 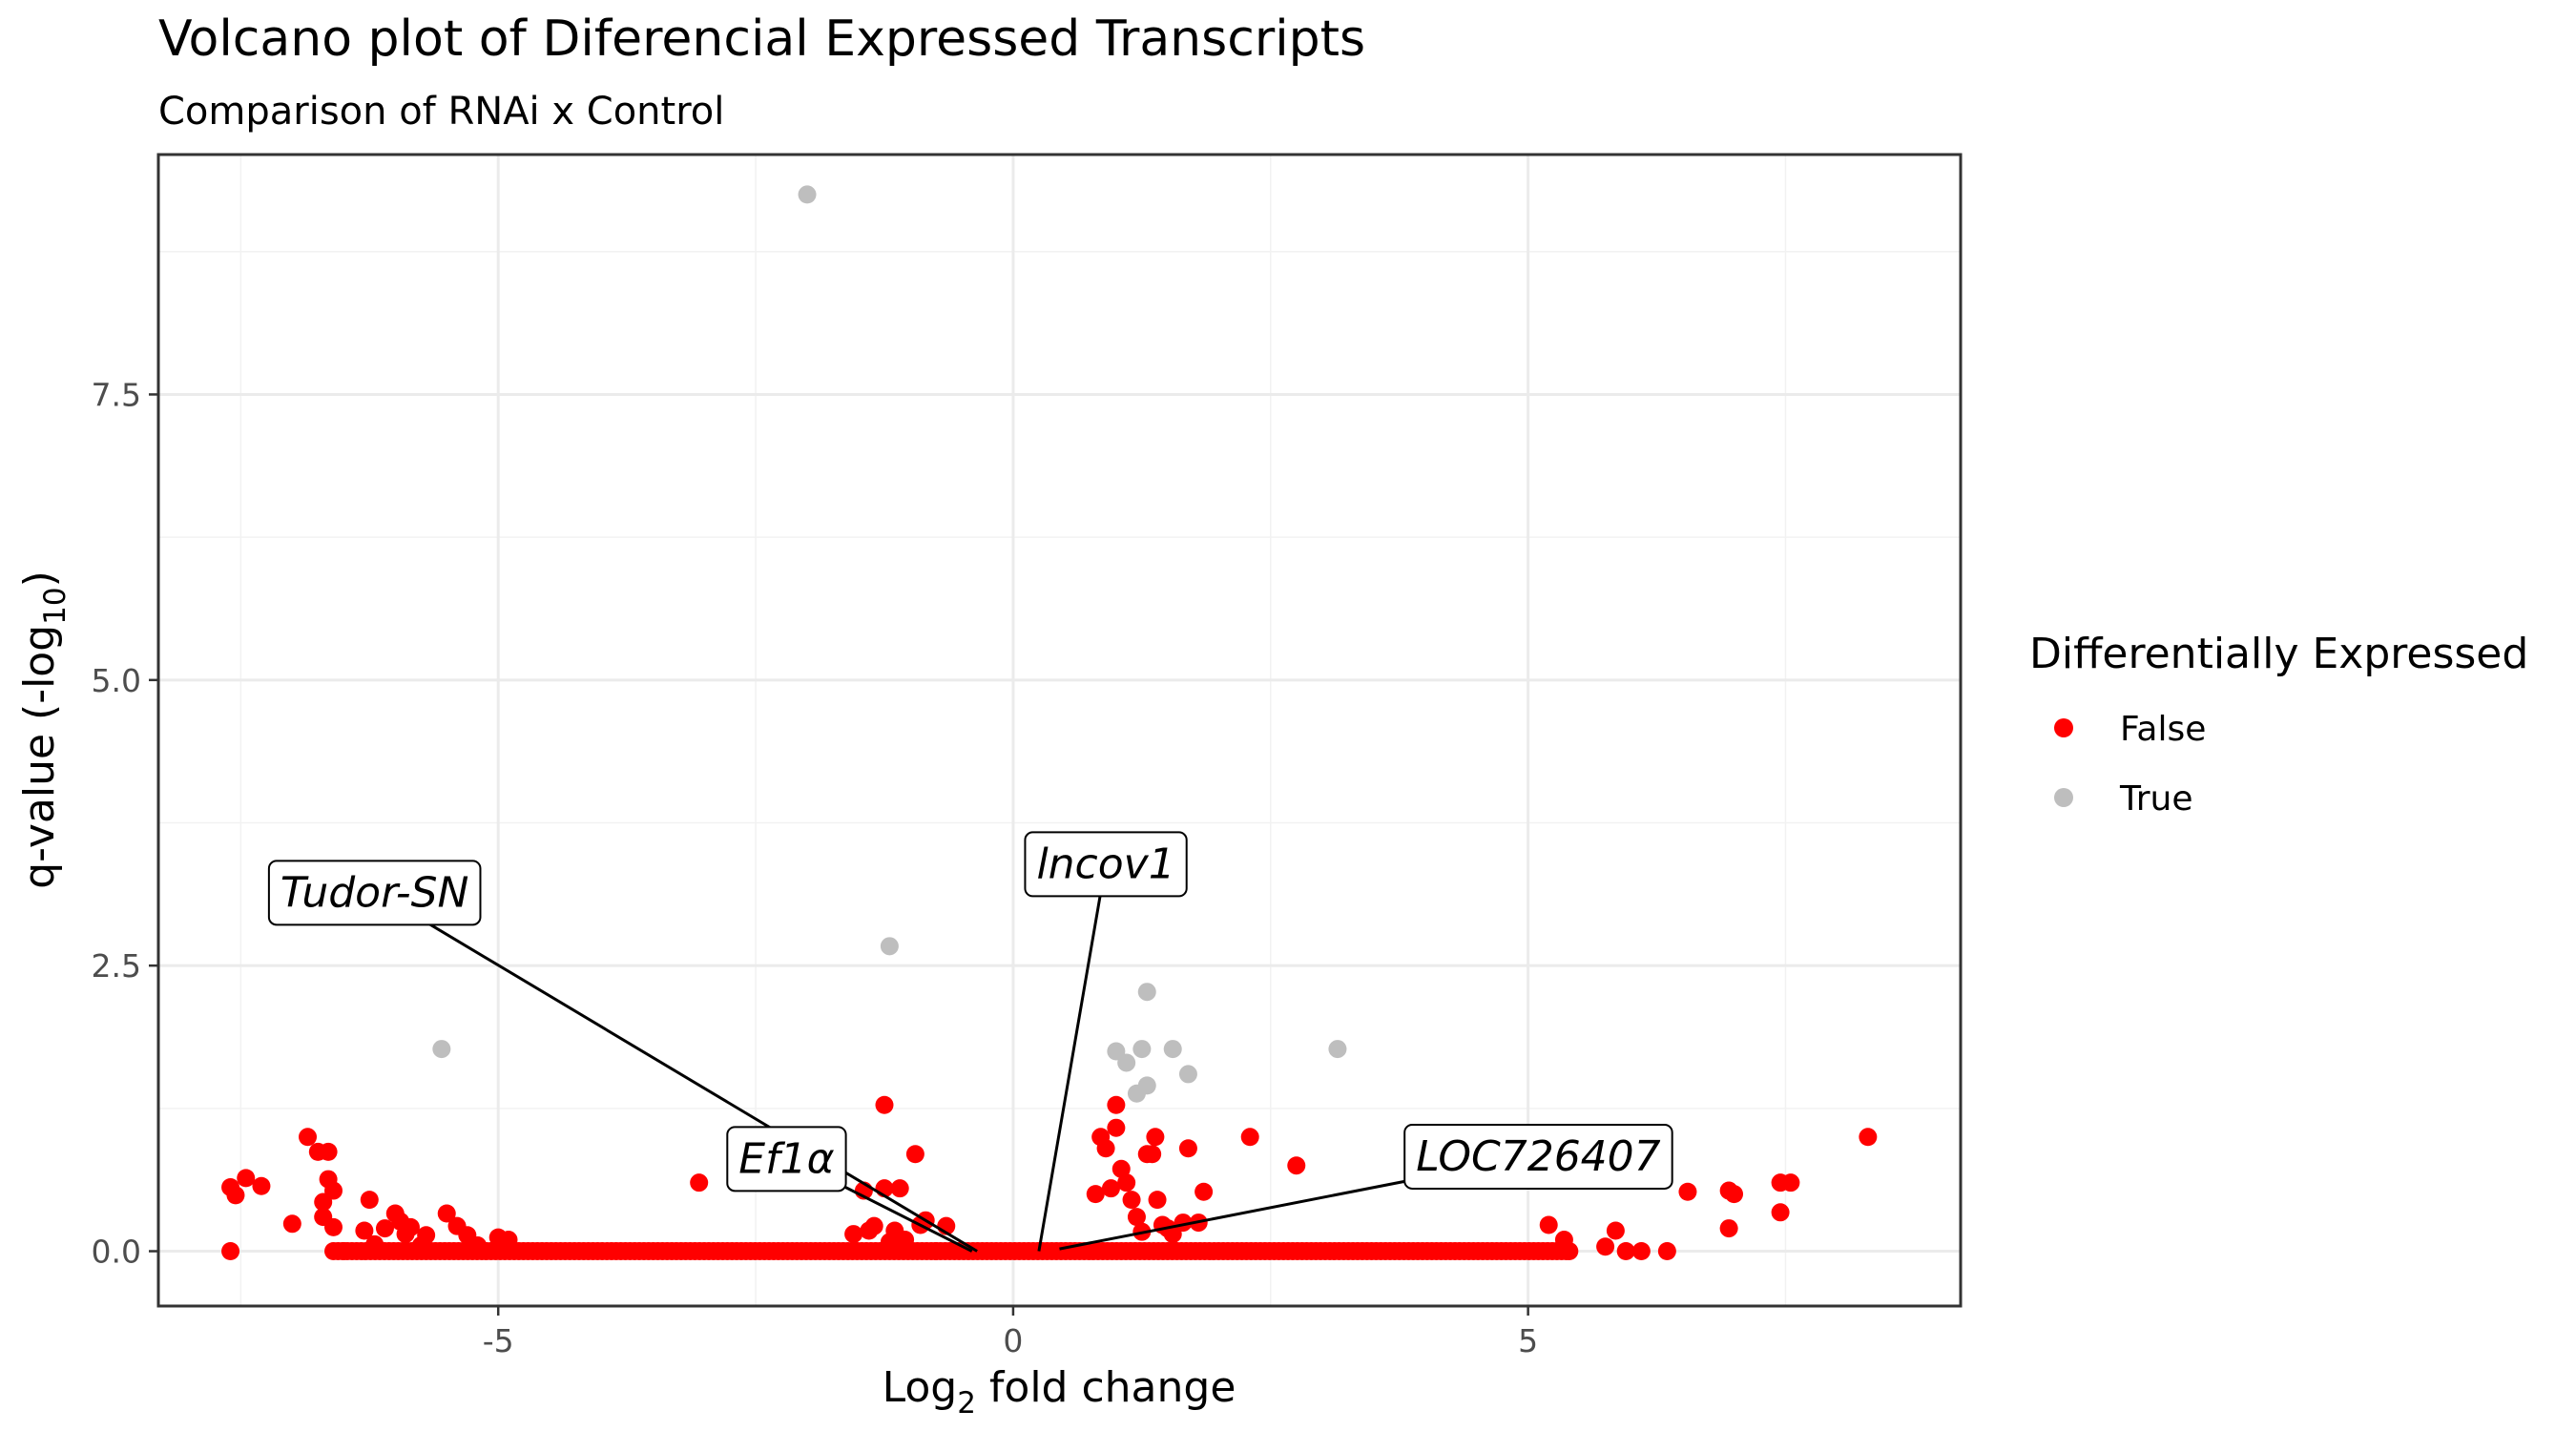 I want to click on x-axis-title-rest: fold change, so click(x=1106, y=1387).